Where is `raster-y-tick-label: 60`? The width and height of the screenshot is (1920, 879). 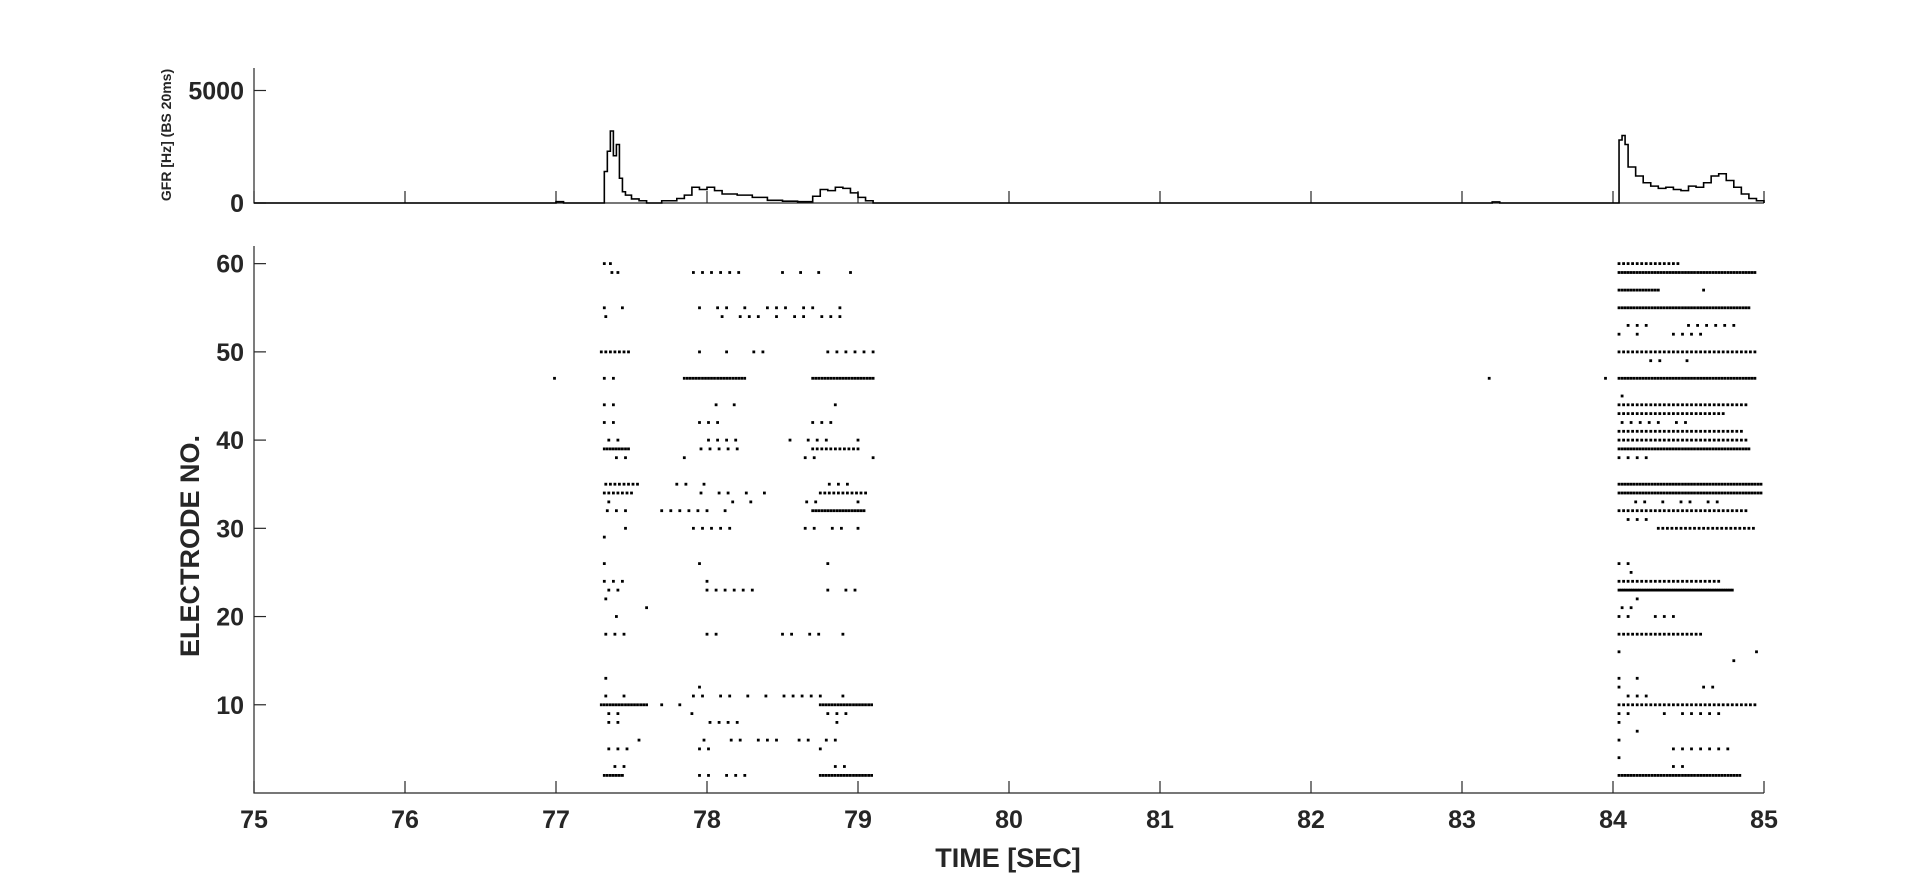
raster-y-tick-label: 60 is located at coordinates (230, 265).